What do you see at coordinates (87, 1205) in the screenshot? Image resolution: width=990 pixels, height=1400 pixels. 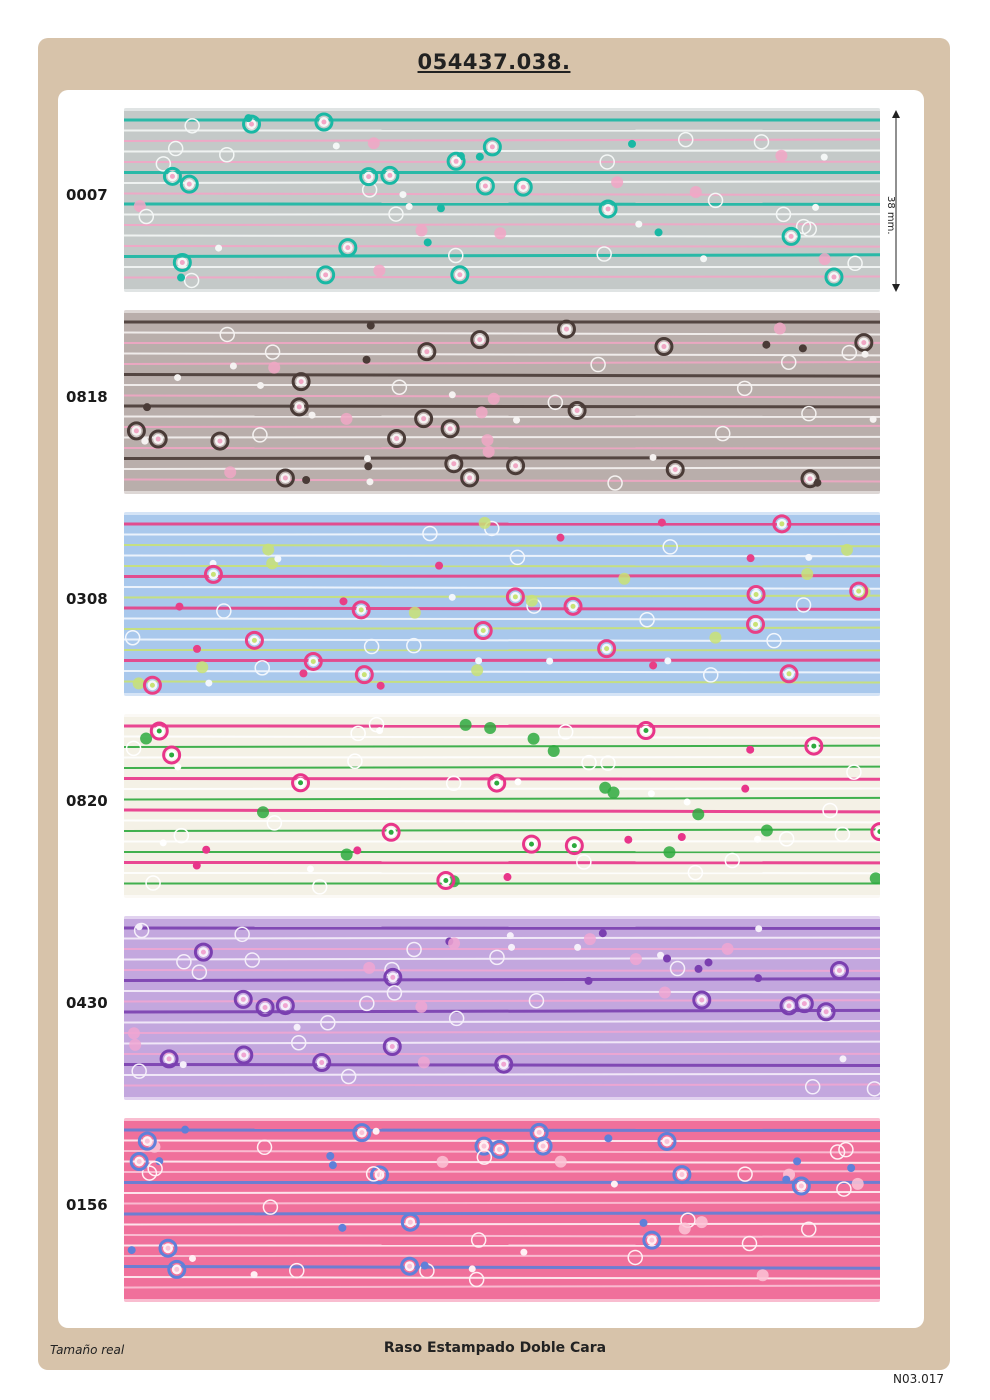 I see `ribbon-code: 0156` at bounding box center [87, 1205].